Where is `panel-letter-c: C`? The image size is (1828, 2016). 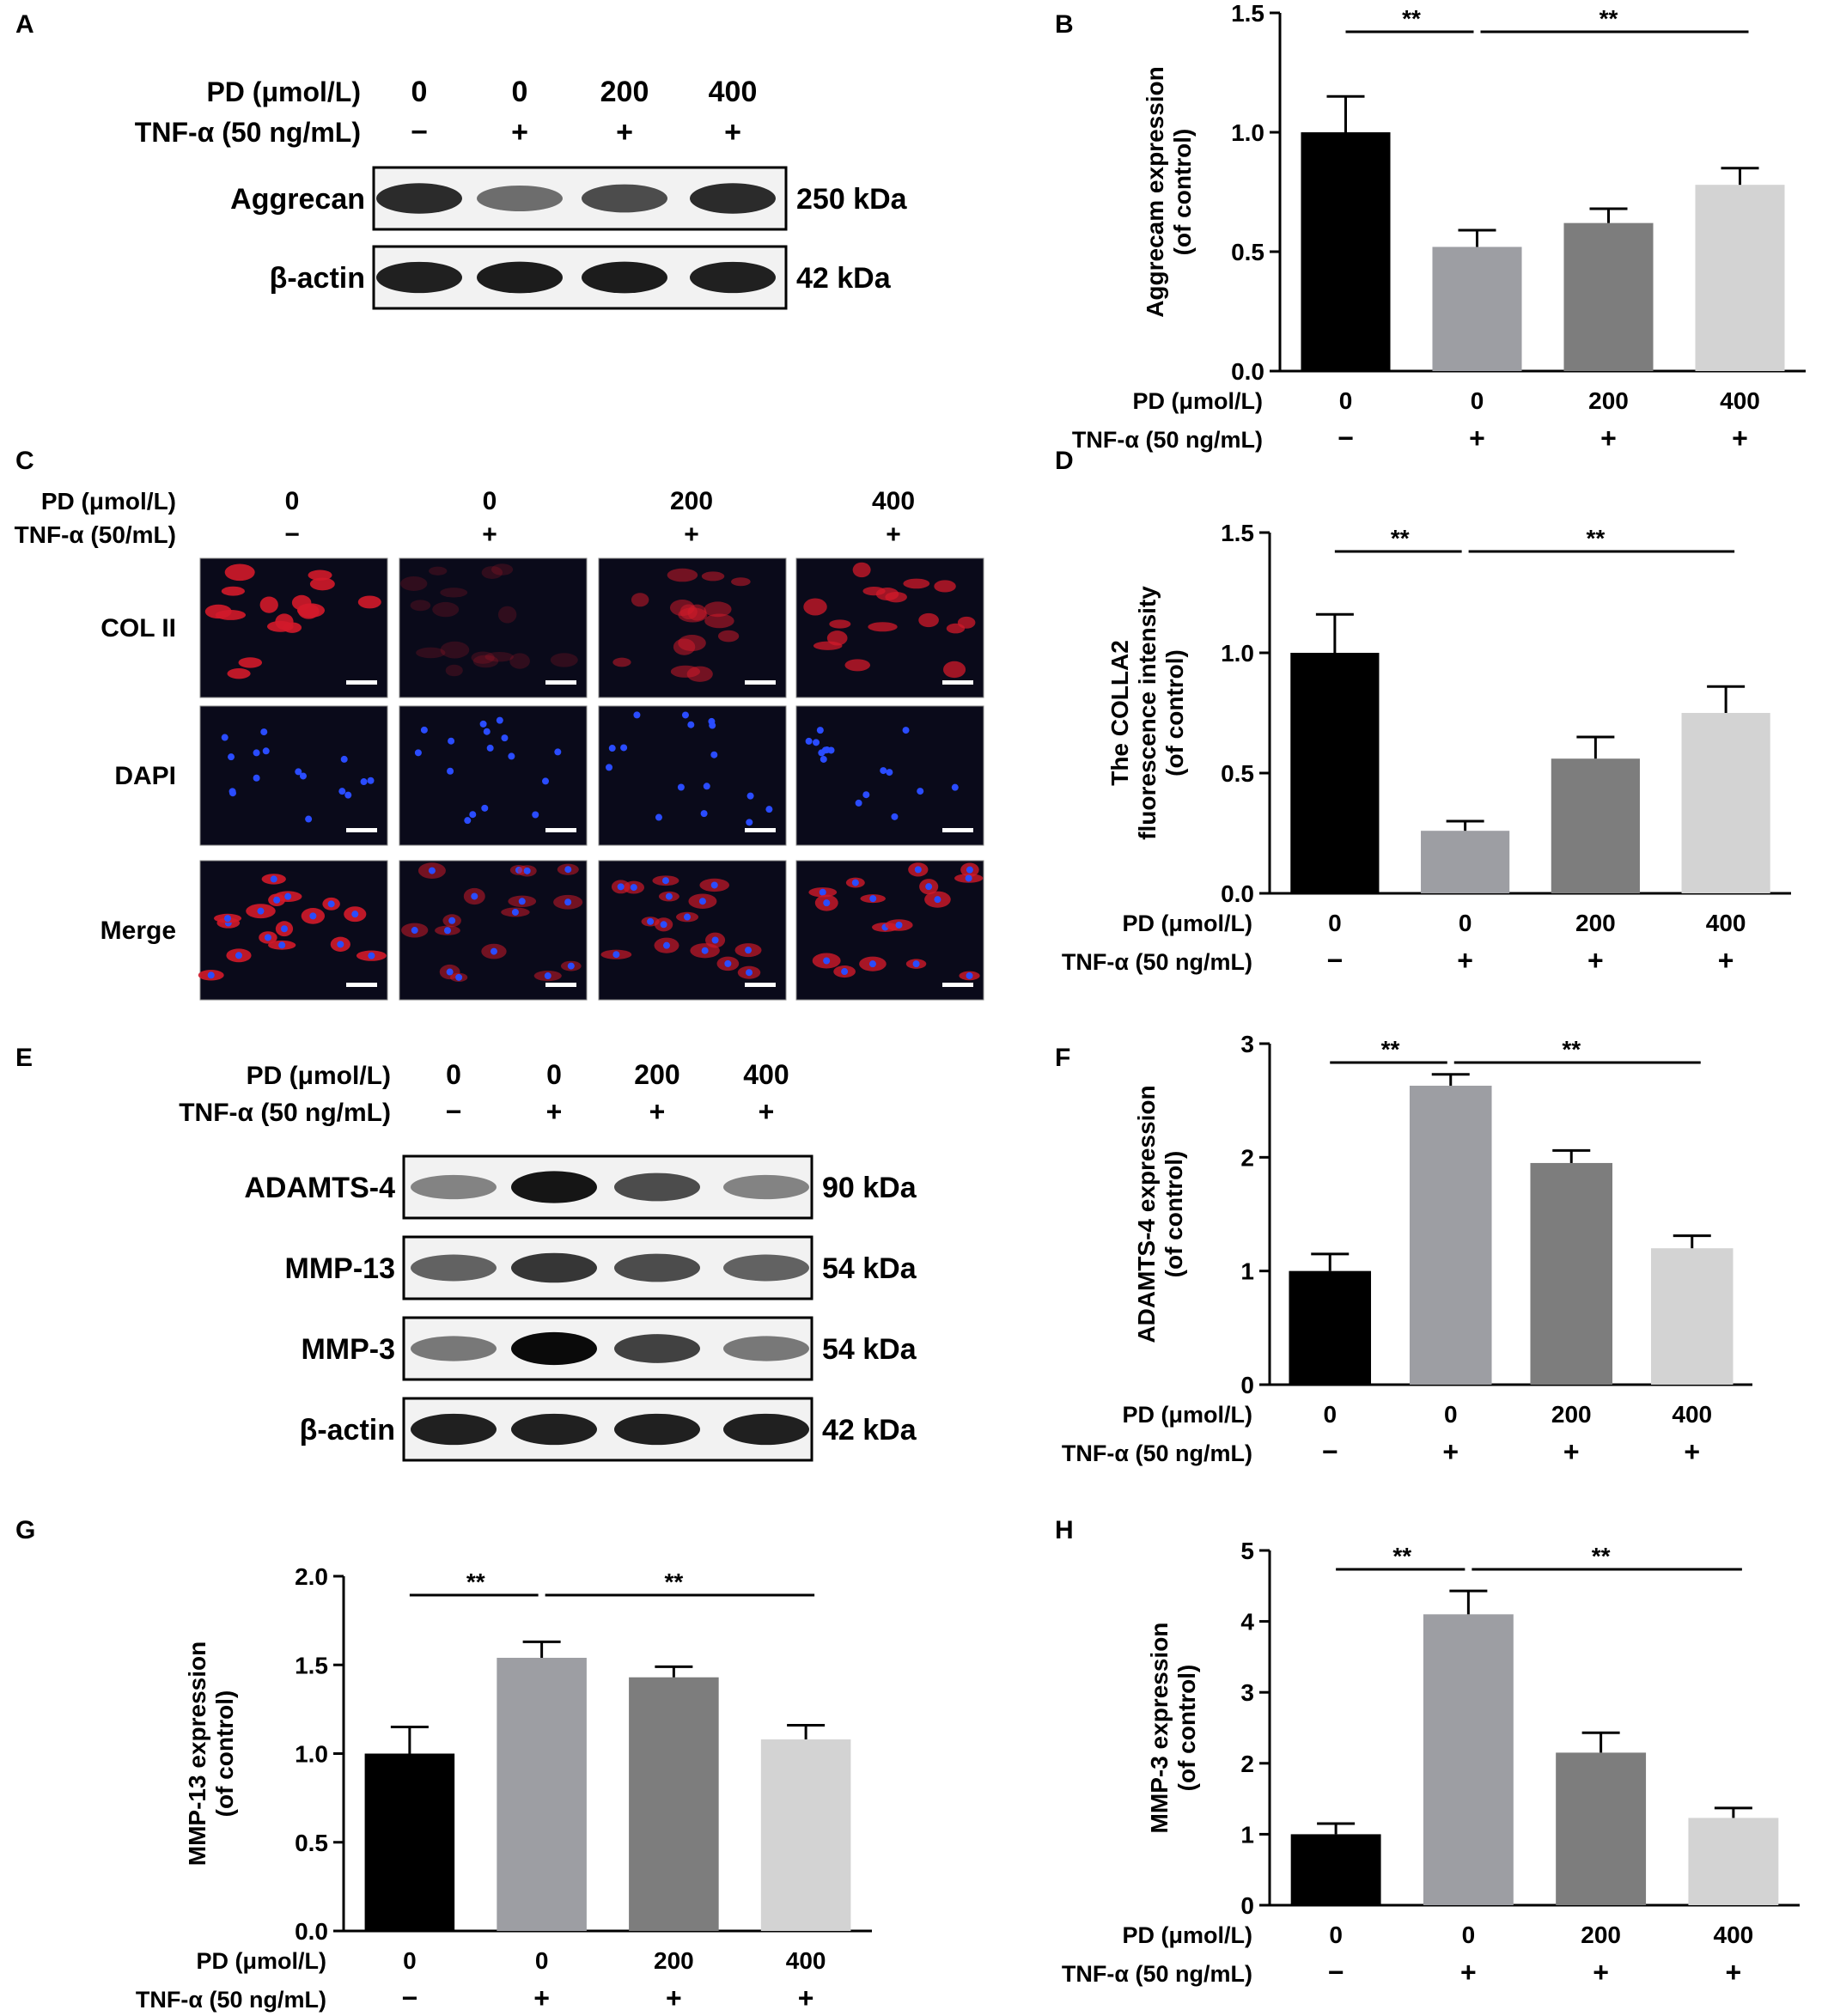 panel-letter-c: C is located at coordinates (24, 461).